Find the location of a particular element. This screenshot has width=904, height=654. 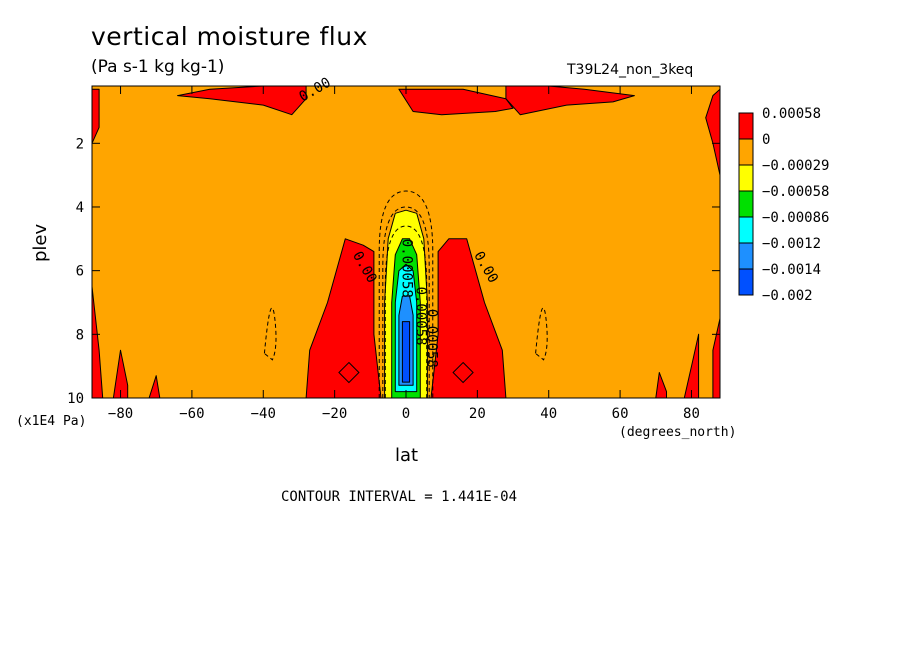

legend-label: −0.0014 is located at coordinates (791, 270).